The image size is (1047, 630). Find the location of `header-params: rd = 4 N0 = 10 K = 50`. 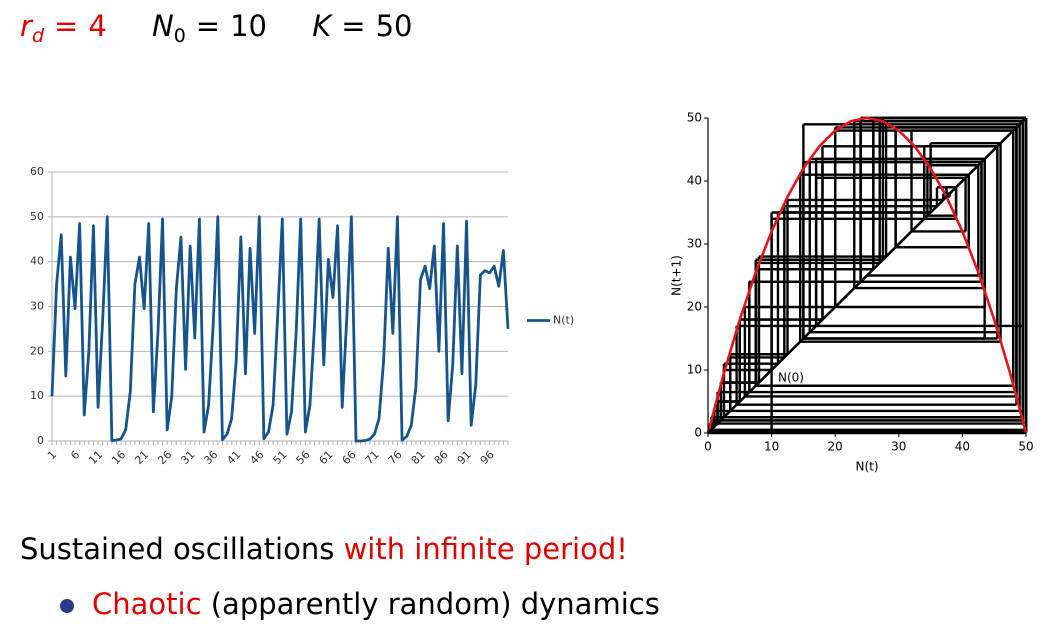

header-params: rd = 4 N0 = 10 K = 50 is located at coordinates (216, 28).